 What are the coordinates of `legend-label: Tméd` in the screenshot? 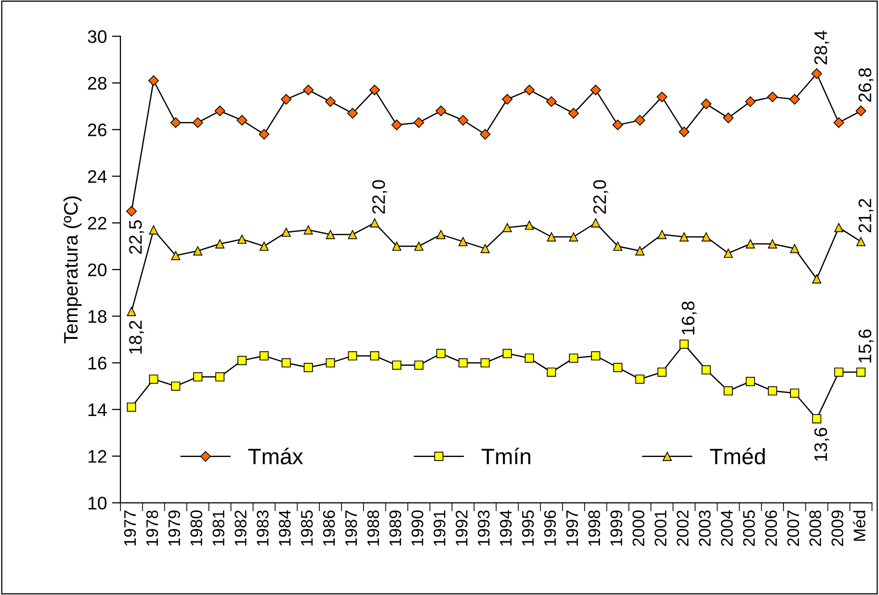 It's located at (737, 456).